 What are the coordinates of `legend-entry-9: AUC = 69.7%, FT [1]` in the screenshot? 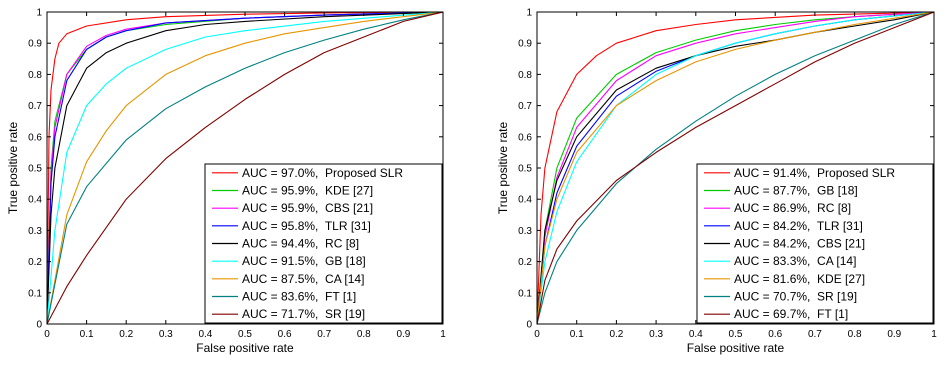 It's located at (791, 314).